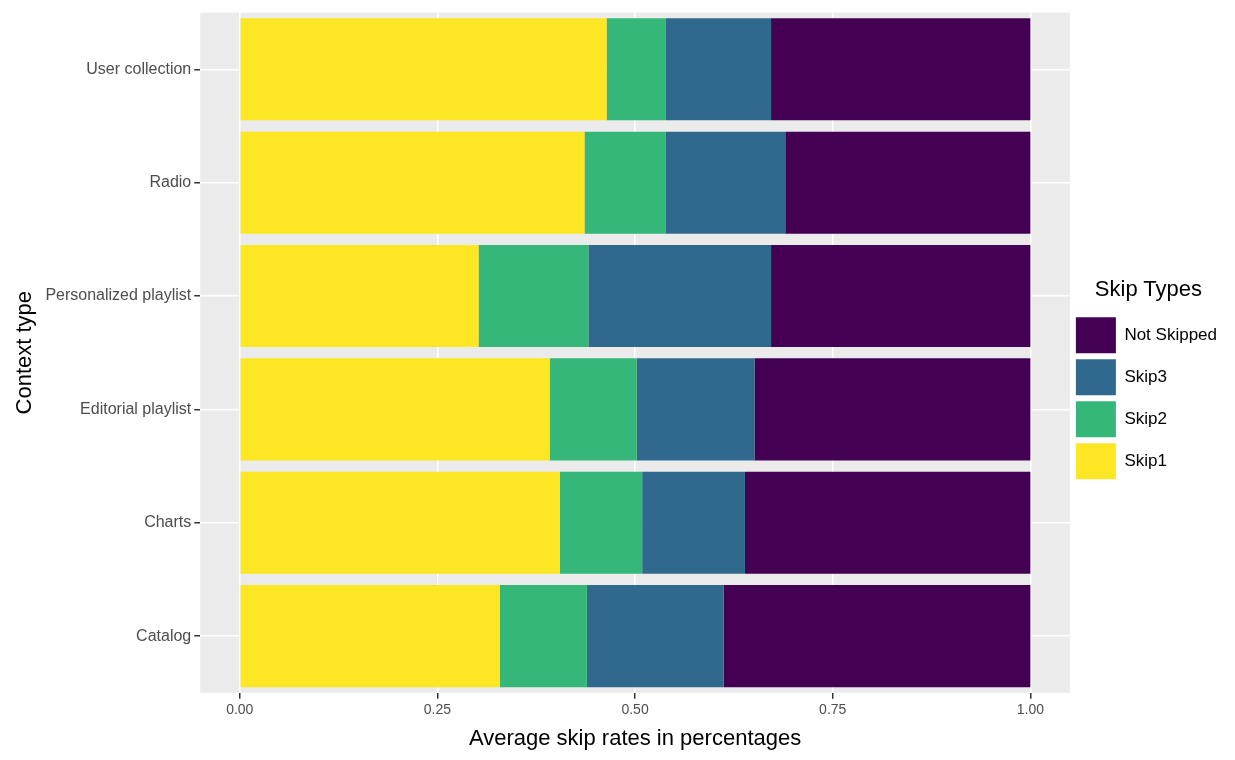  What do you see at coordinates (118, 295) in the screenshot?
I see `y-tick-label: Personalized playlist` at bounding box center [118, 295].